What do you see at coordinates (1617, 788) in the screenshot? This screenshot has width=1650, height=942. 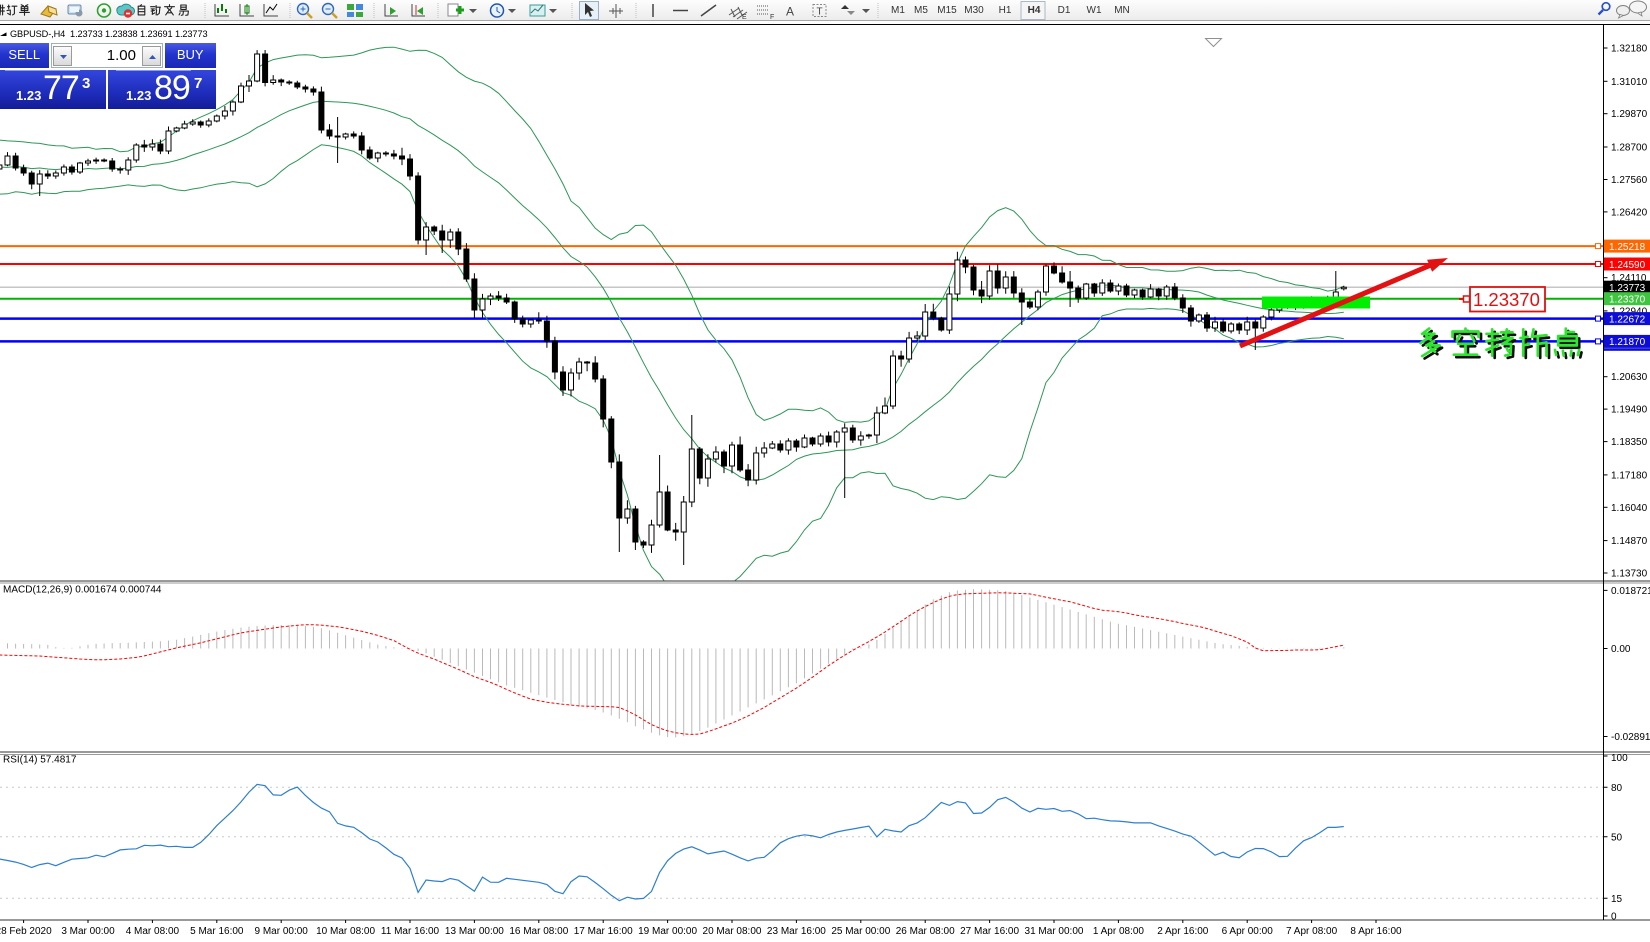 I see `svg-text: 80` at bounding box center [1617, 788].